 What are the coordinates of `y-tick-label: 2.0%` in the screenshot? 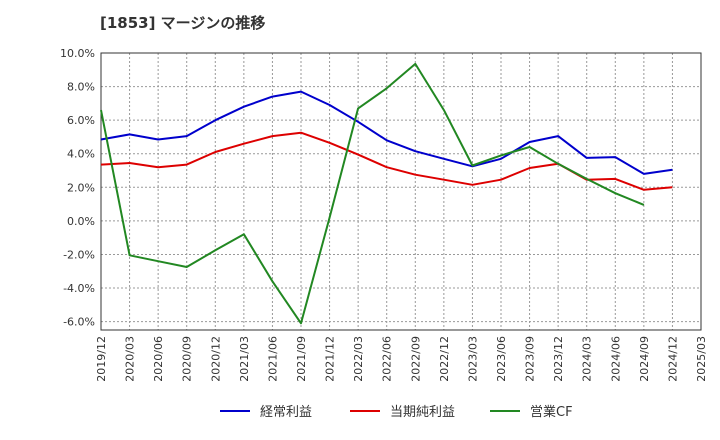 It's located at (81, 187).